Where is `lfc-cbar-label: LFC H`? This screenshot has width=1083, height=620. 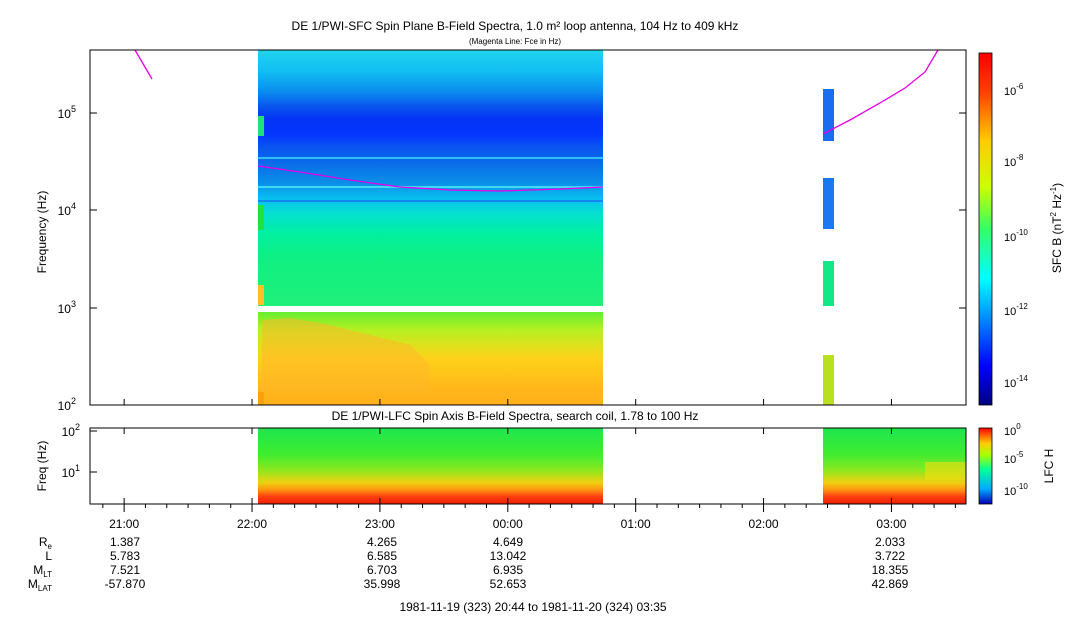 lfc-cbar-label: LFC H is located at coordinates (1049, 466).